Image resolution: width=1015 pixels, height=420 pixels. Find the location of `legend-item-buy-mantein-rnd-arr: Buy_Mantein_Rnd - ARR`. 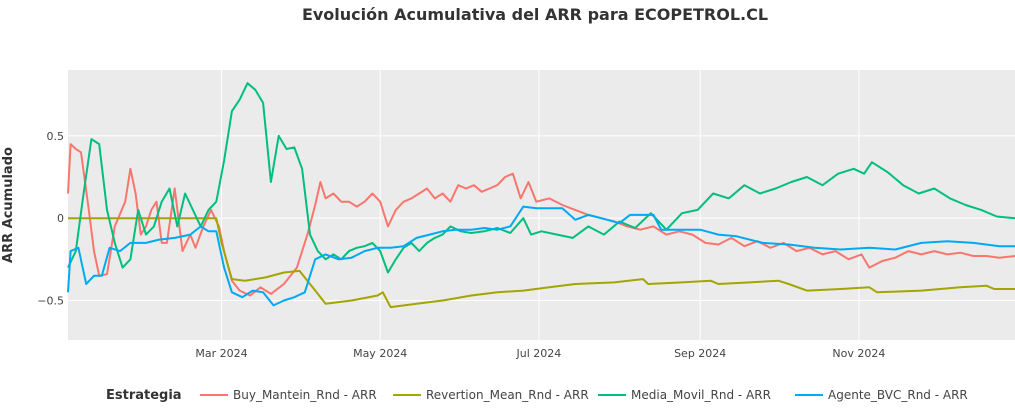

legend-item-buy-mantein-rnd-arr: Buy_Mantein_Rnd - ARR is located at coordinates (288, 395).